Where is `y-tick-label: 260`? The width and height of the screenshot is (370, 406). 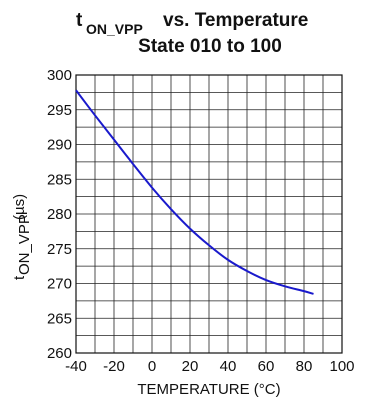 y-tick-label: 260 is located at coordinates (59, 353).